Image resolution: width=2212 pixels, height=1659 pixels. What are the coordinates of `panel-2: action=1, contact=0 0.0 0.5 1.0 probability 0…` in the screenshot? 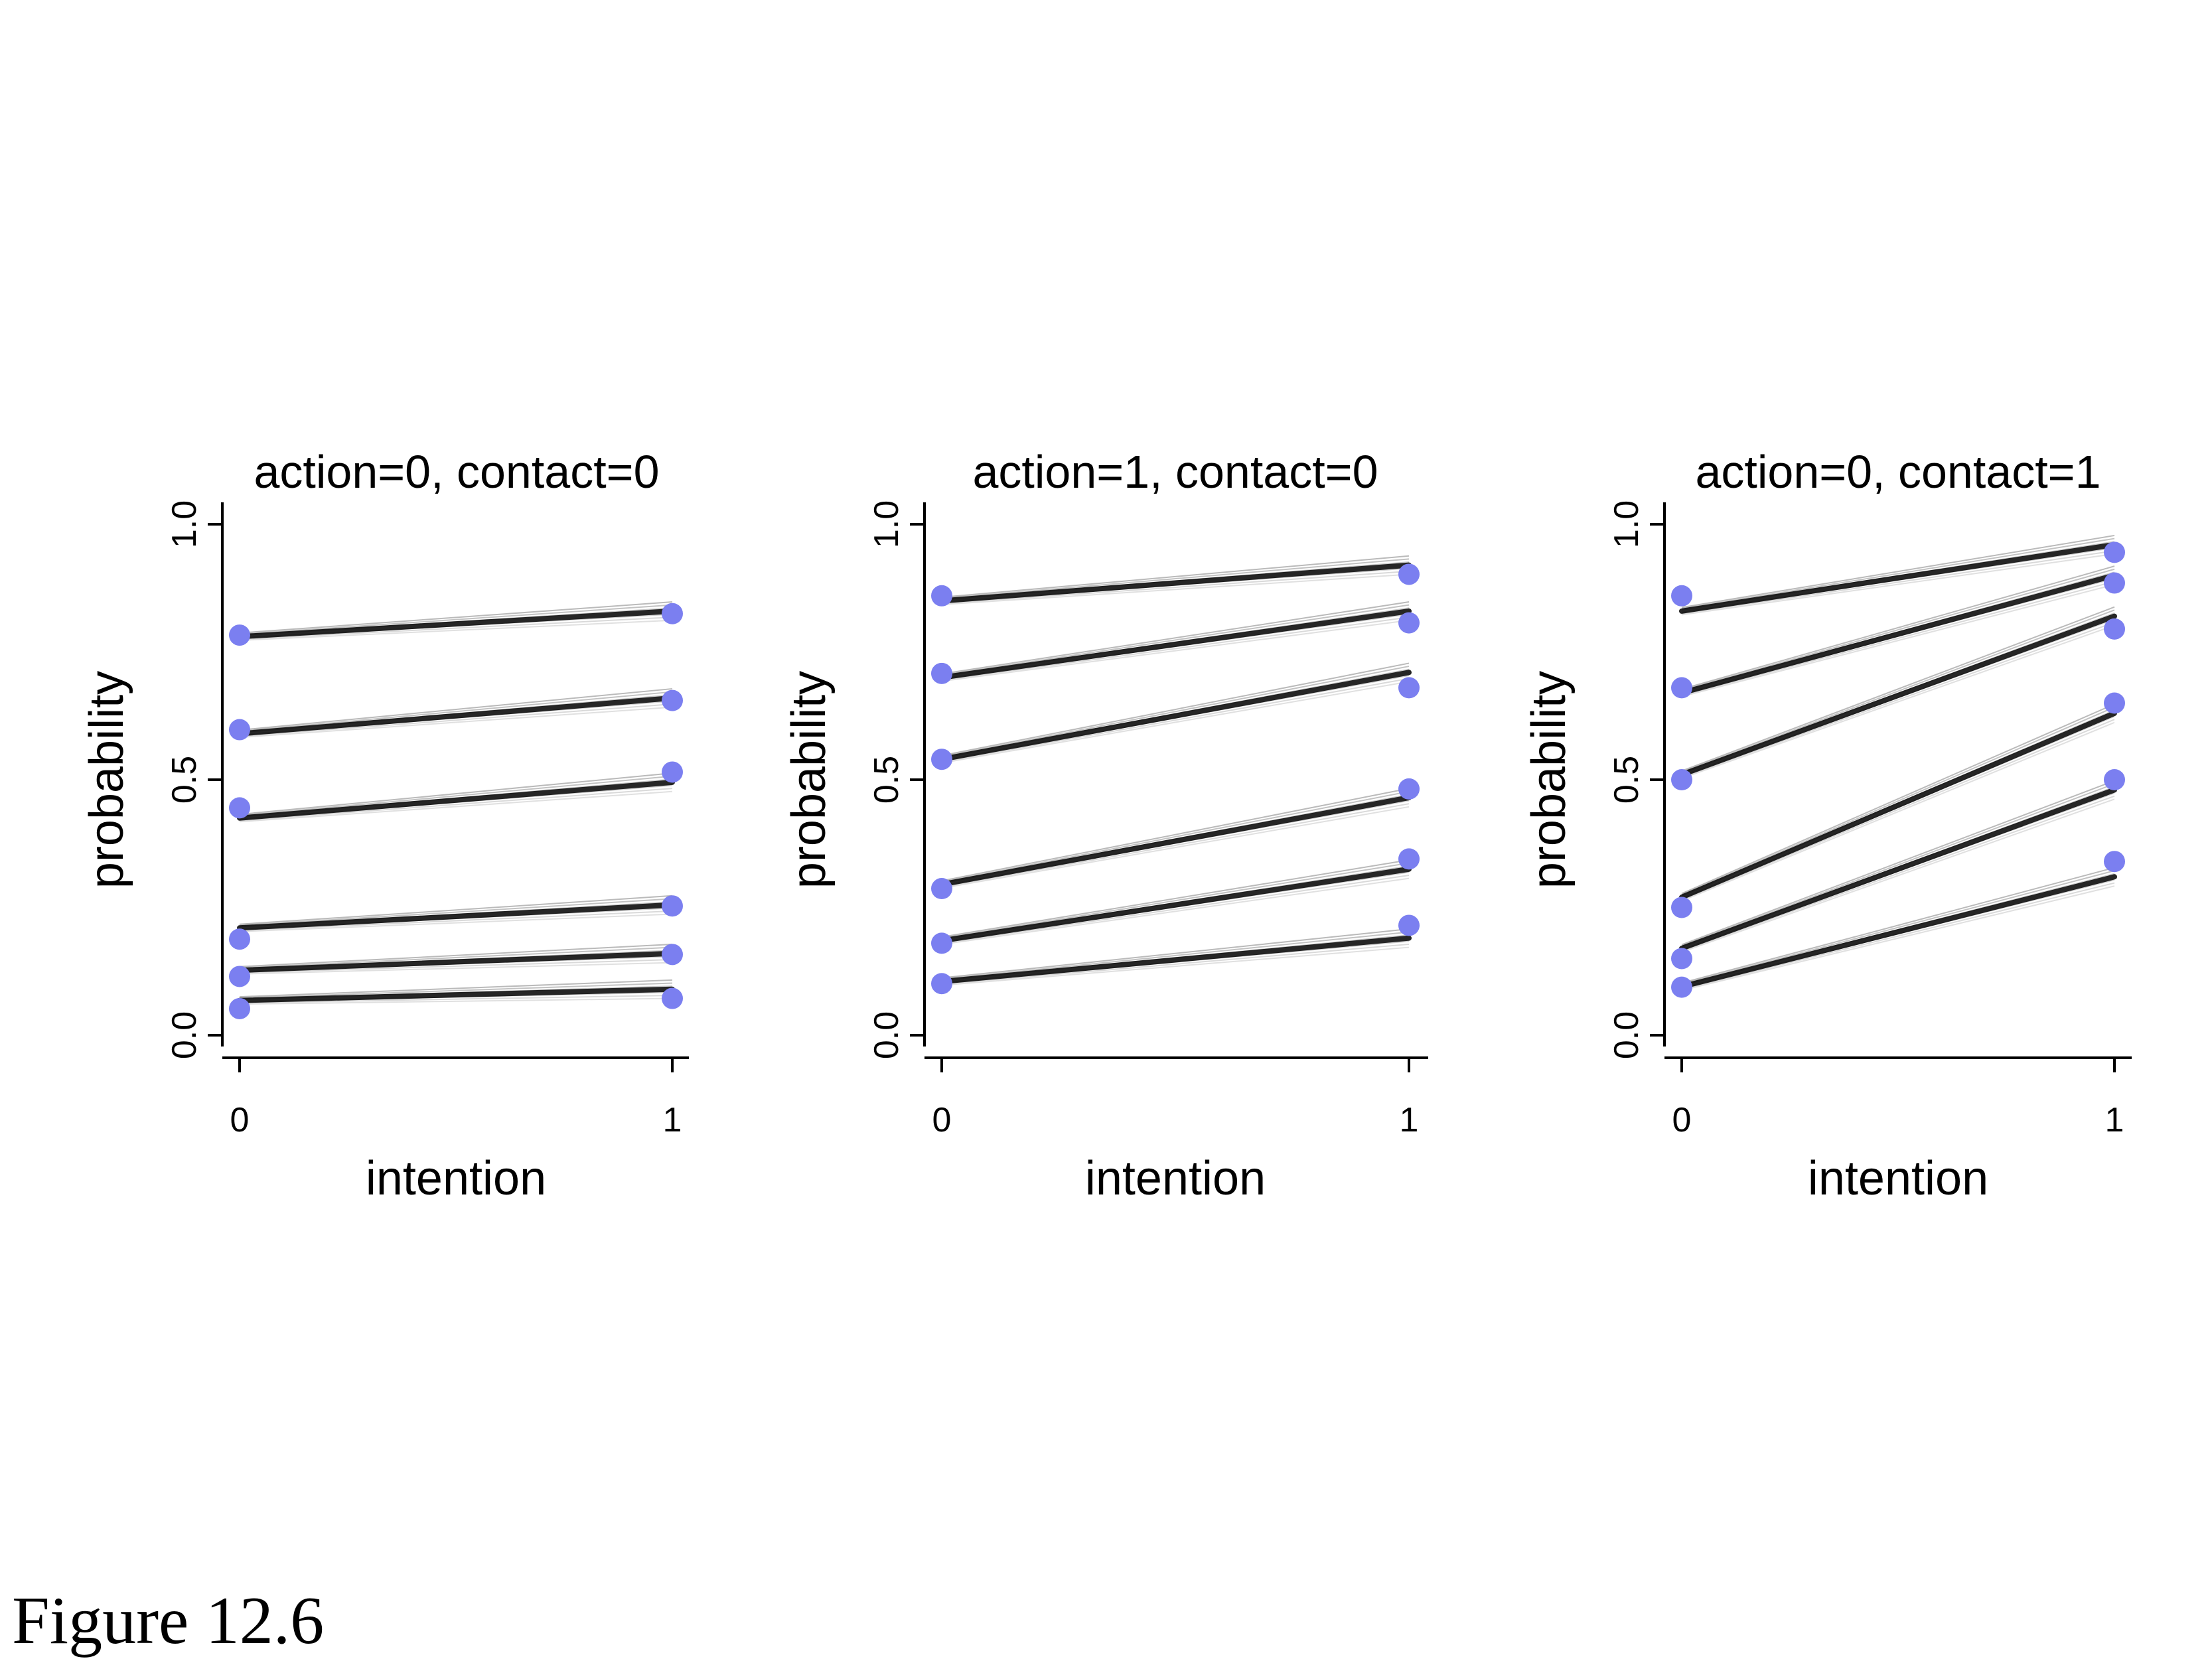 It's located at (1105, 825).